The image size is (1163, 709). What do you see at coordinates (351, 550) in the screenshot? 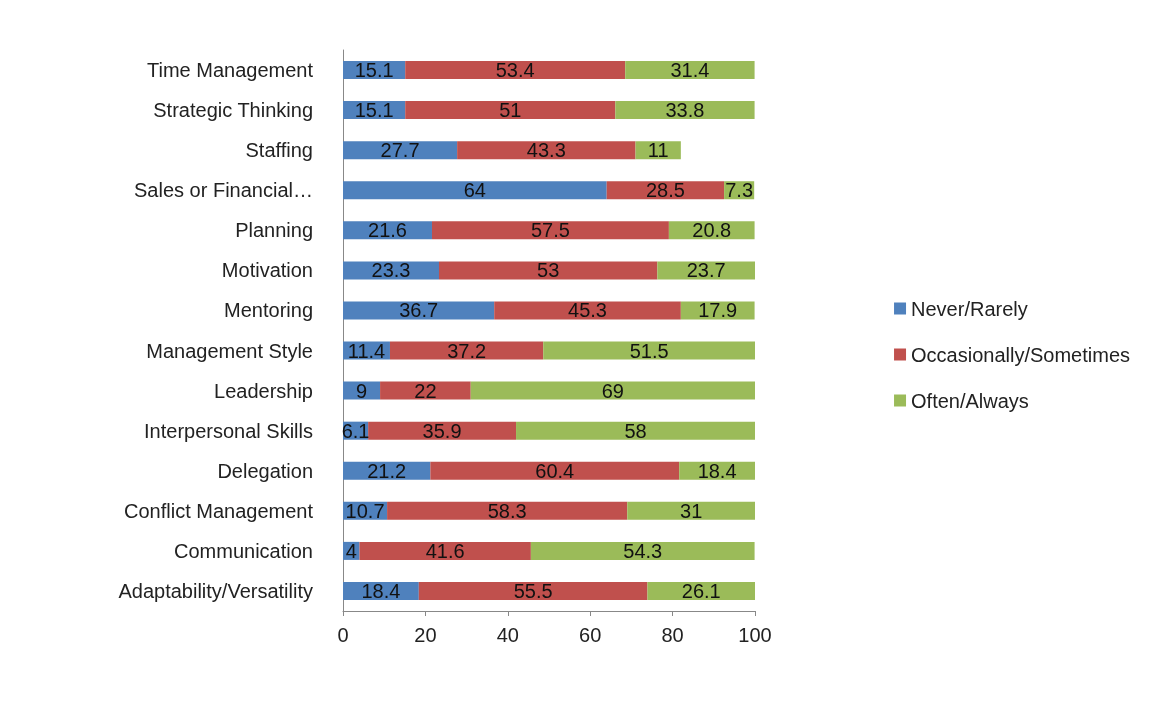
I see `data-label: 4` at bounding box center [351, 550].